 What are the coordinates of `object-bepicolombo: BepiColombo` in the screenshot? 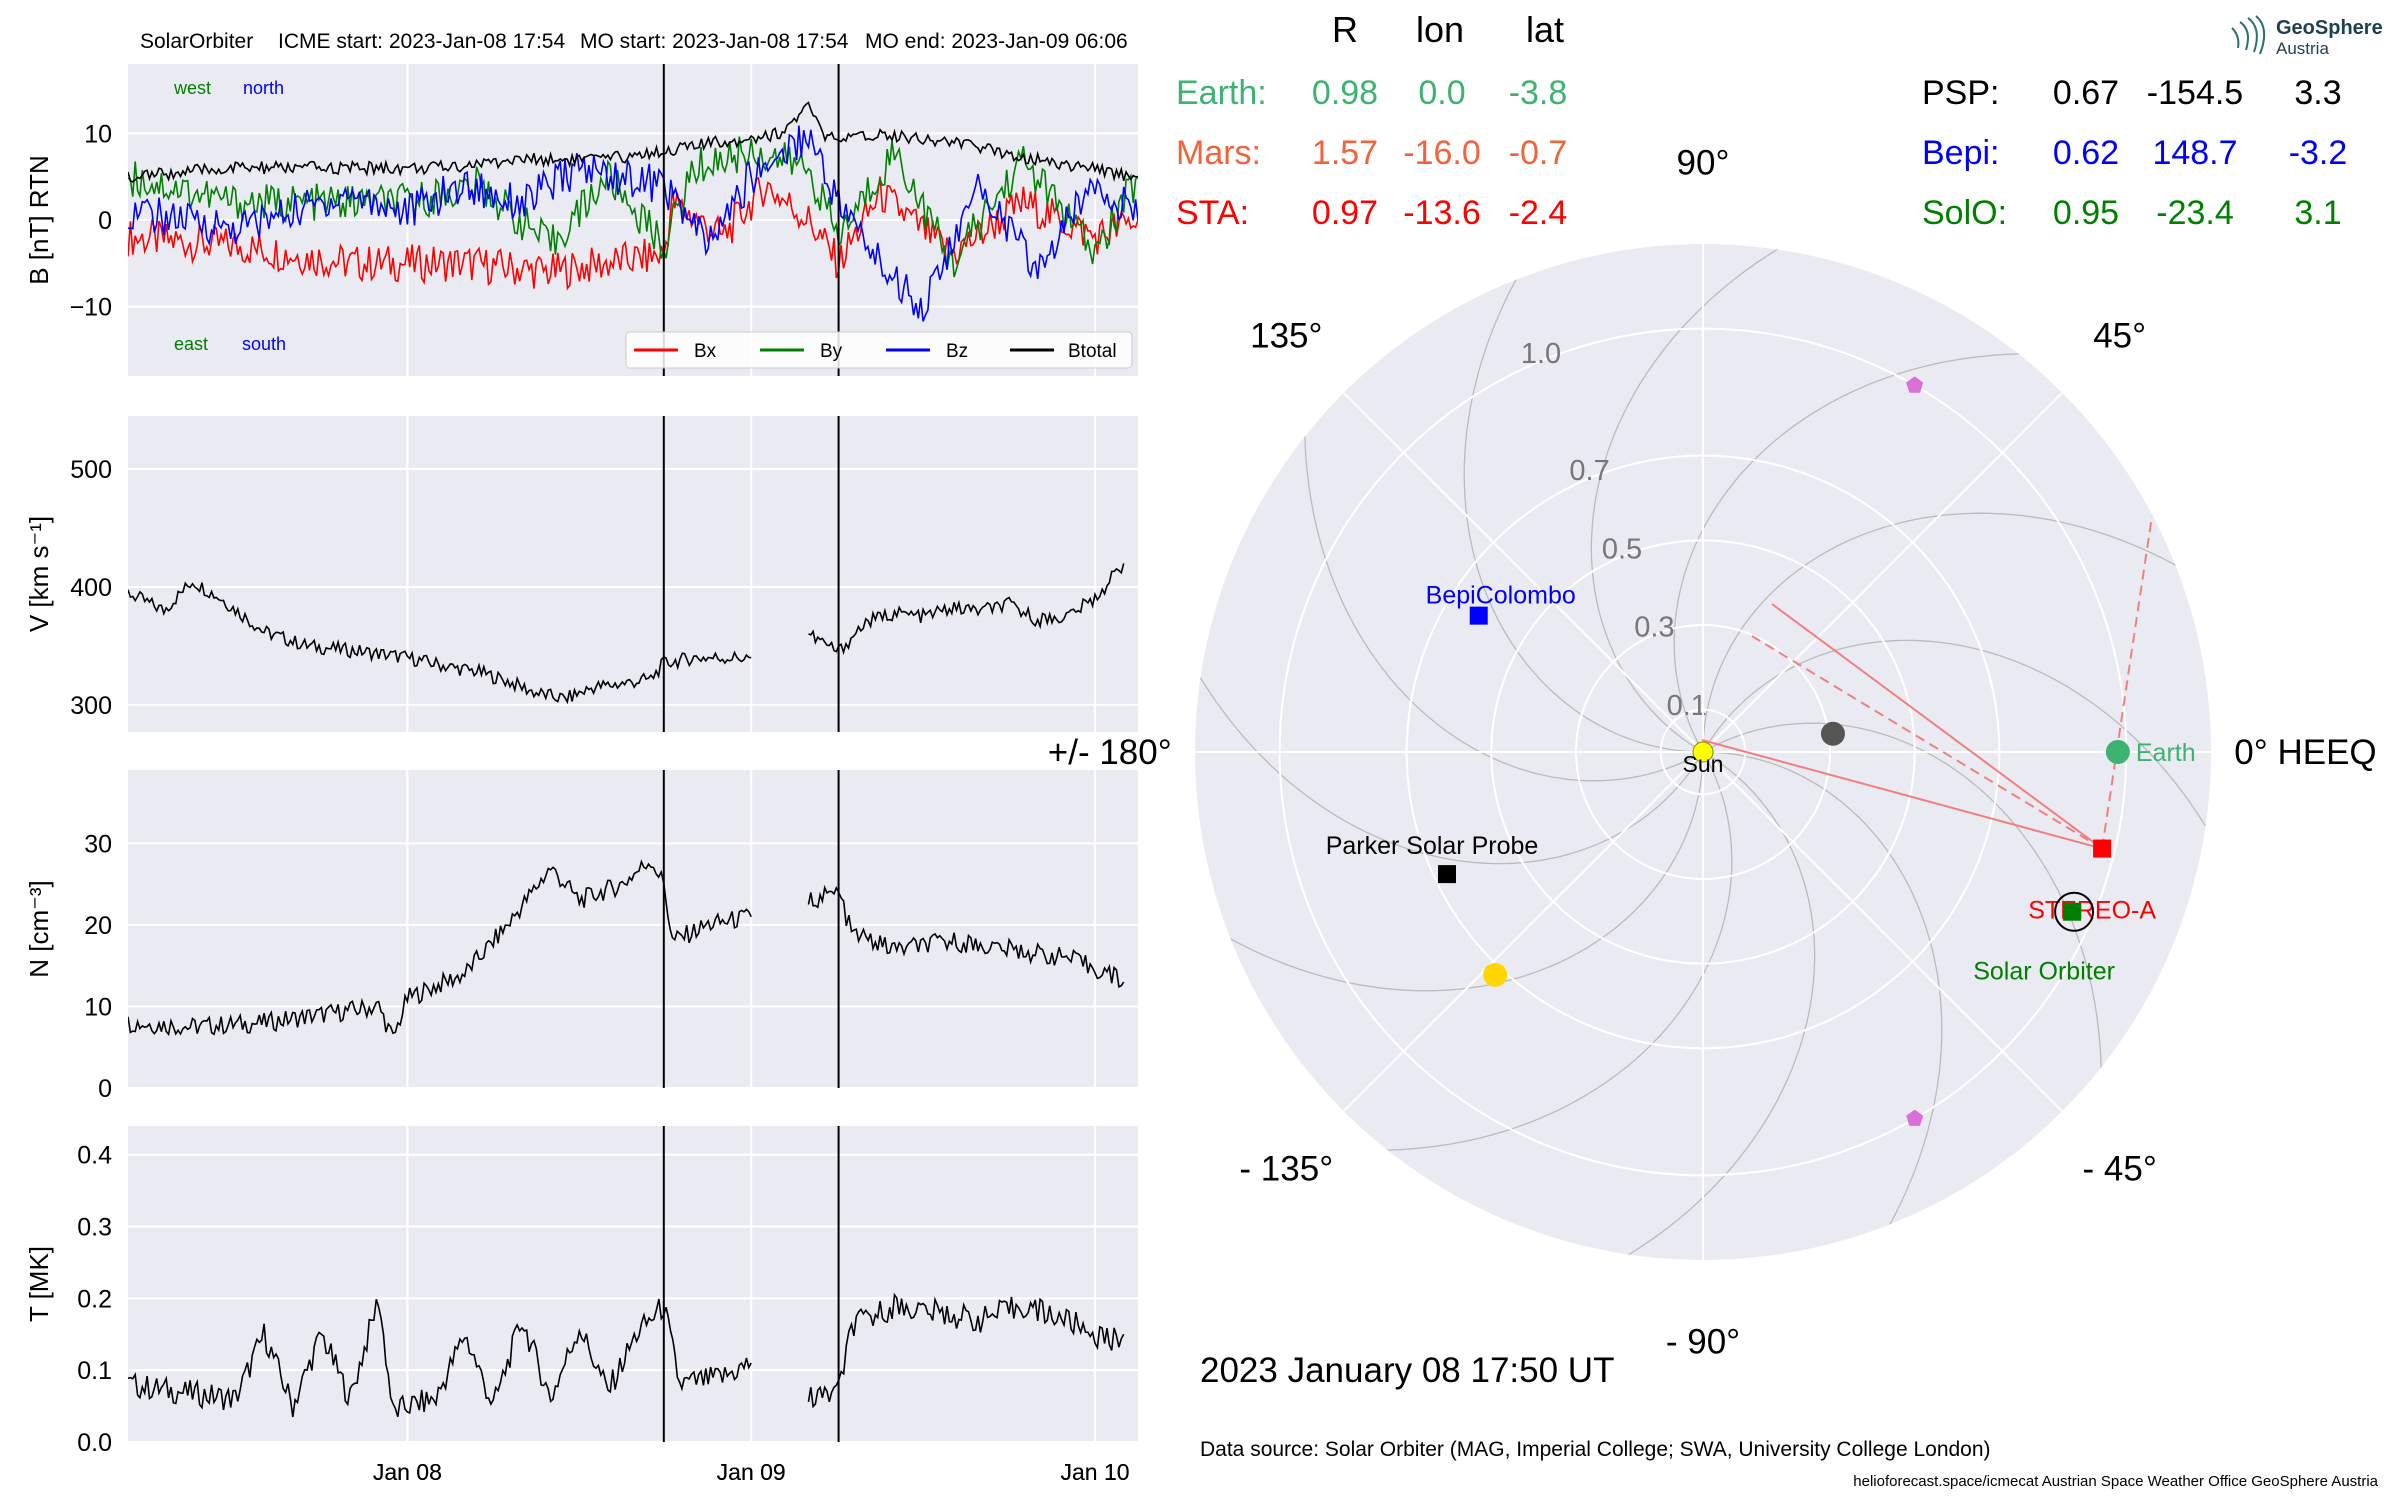 It's located at (1501, 603).